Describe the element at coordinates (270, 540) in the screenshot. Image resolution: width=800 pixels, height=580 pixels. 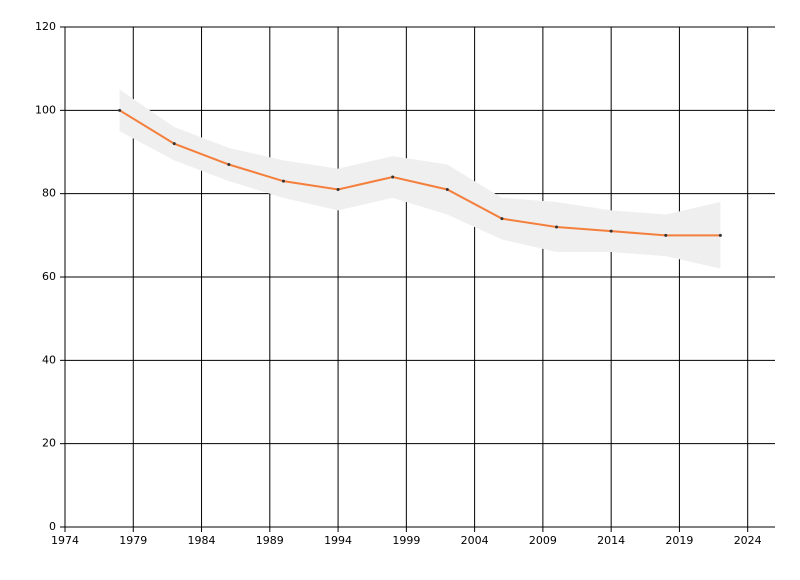
I see `x-tick-label: 1989` at that location.